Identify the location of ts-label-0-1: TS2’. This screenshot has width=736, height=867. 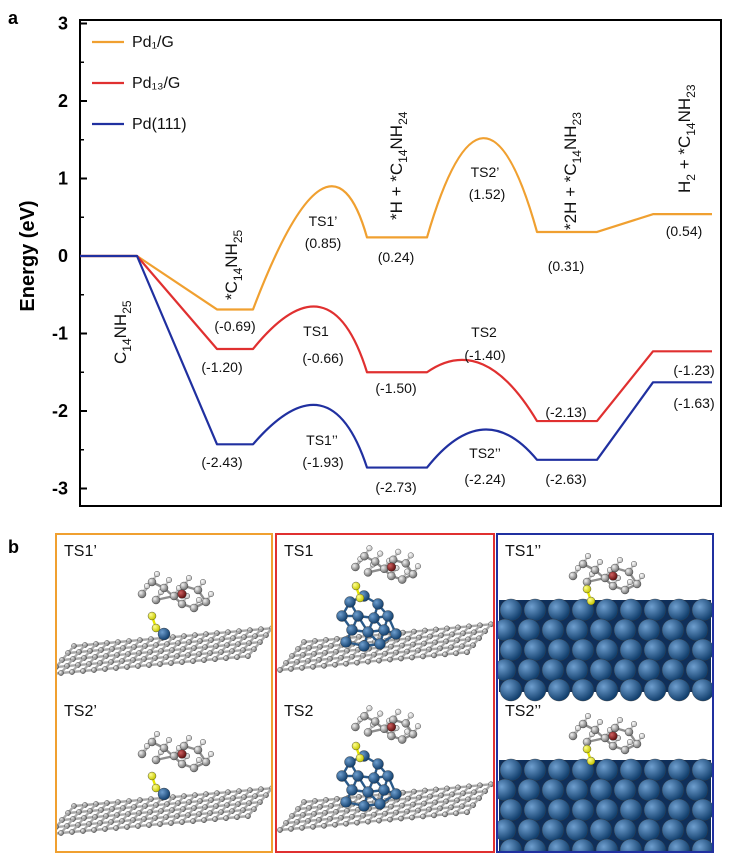
(485, 172).